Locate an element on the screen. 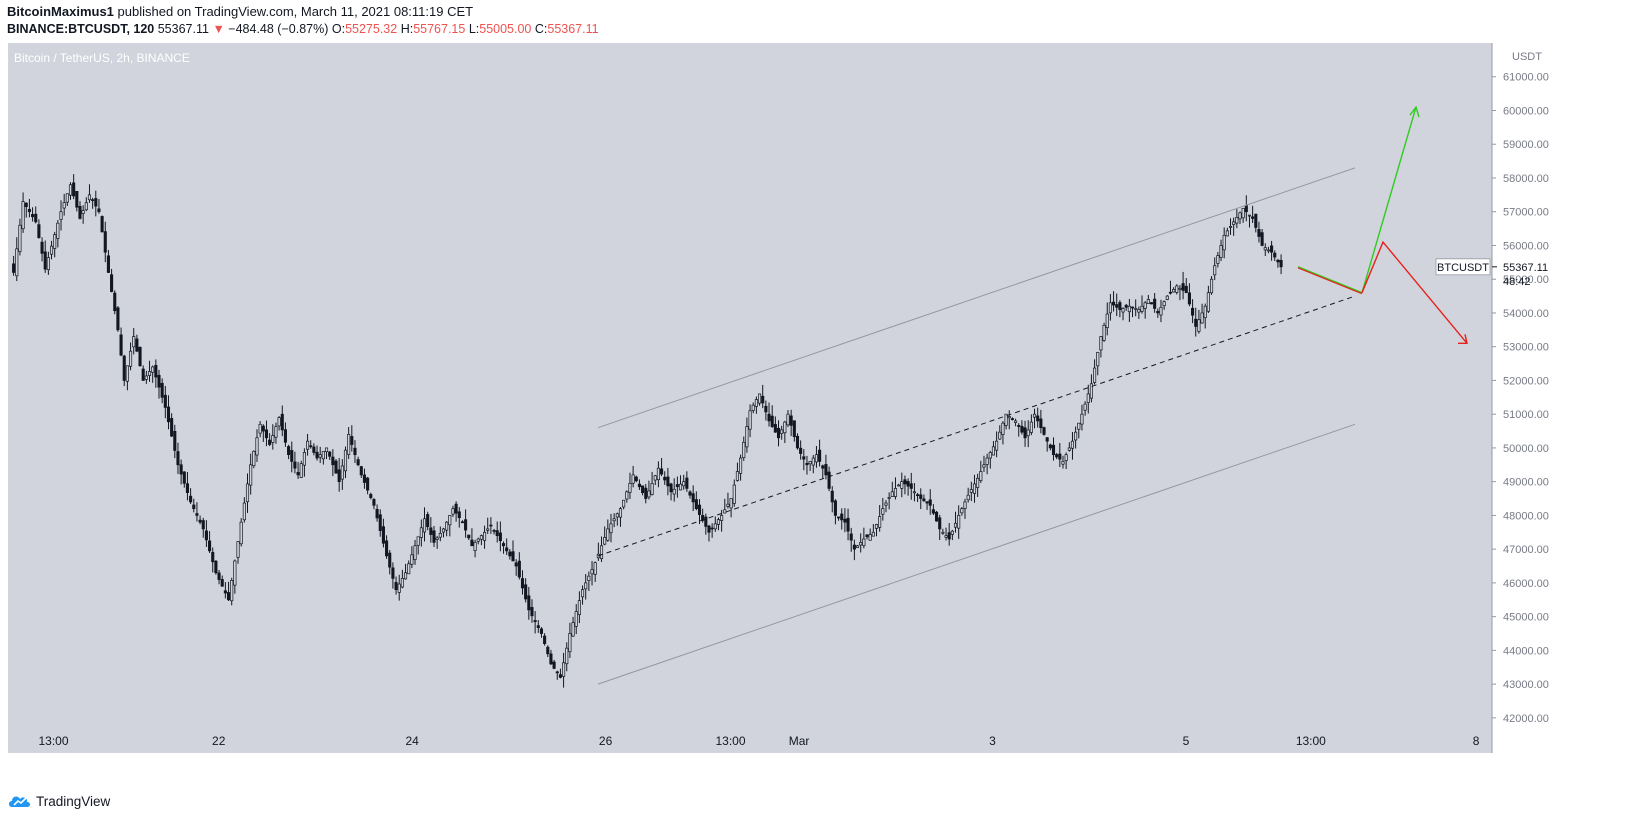 The height and width of the screenshot is (819, 1626). high-value: 55767.15 is located at coordinates (439, 29).